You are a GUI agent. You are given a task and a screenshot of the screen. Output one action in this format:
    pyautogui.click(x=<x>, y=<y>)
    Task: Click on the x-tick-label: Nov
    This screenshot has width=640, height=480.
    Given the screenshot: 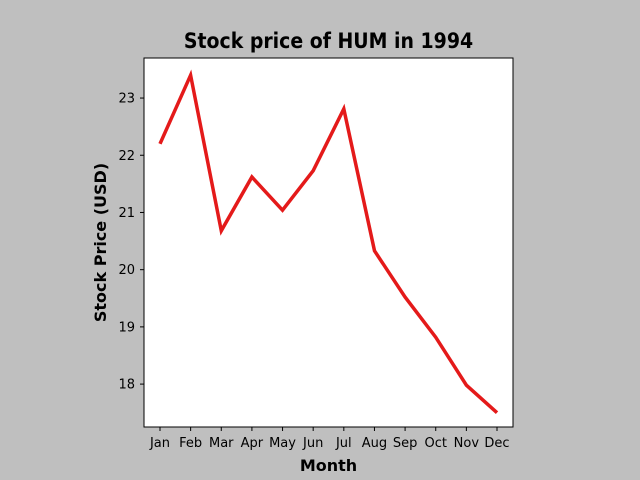 What is the action you would take?
    pyautogui.click(x=467, y=443)
    